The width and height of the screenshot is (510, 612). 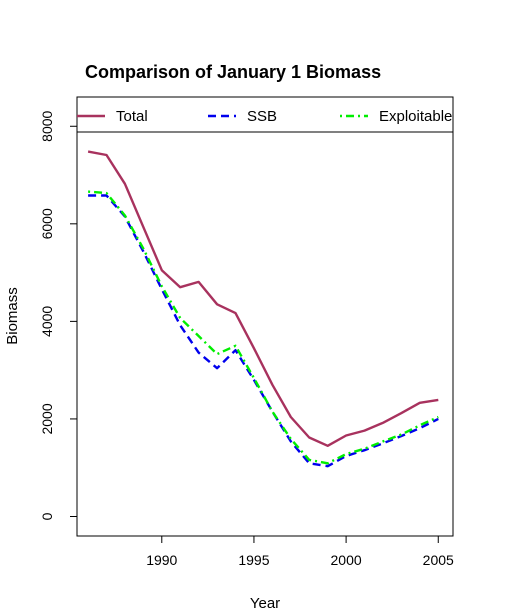 What do you see at coordinates (161, 560) in the screenshot?
I see `x-tick-label-1990: 1990` at bounding box center [161, 560].